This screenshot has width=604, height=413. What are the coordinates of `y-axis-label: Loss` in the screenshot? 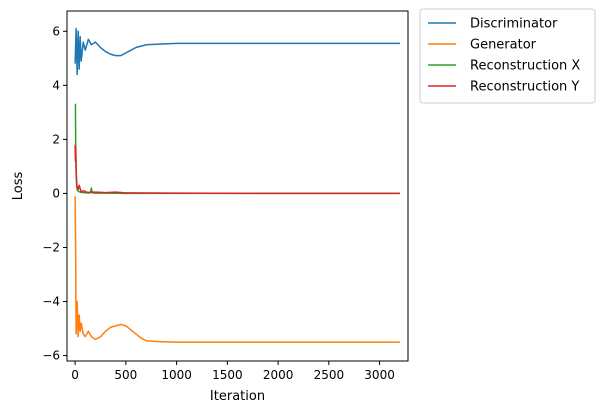 It's located at (18, 186).